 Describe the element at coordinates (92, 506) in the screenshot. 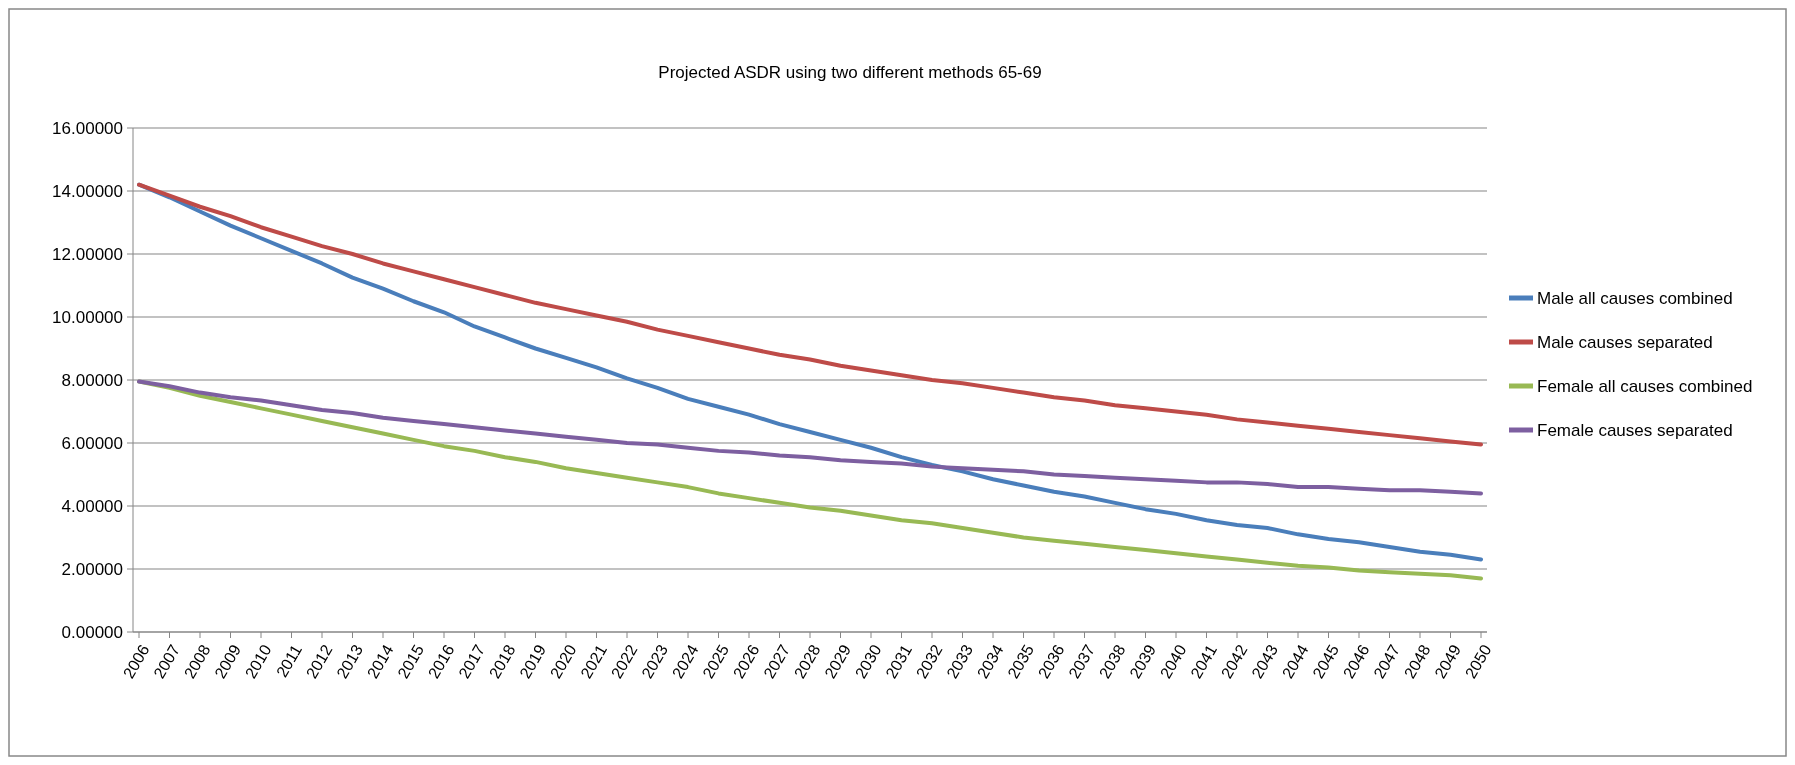

I see `y-tick-label: 4.00000` at that location.